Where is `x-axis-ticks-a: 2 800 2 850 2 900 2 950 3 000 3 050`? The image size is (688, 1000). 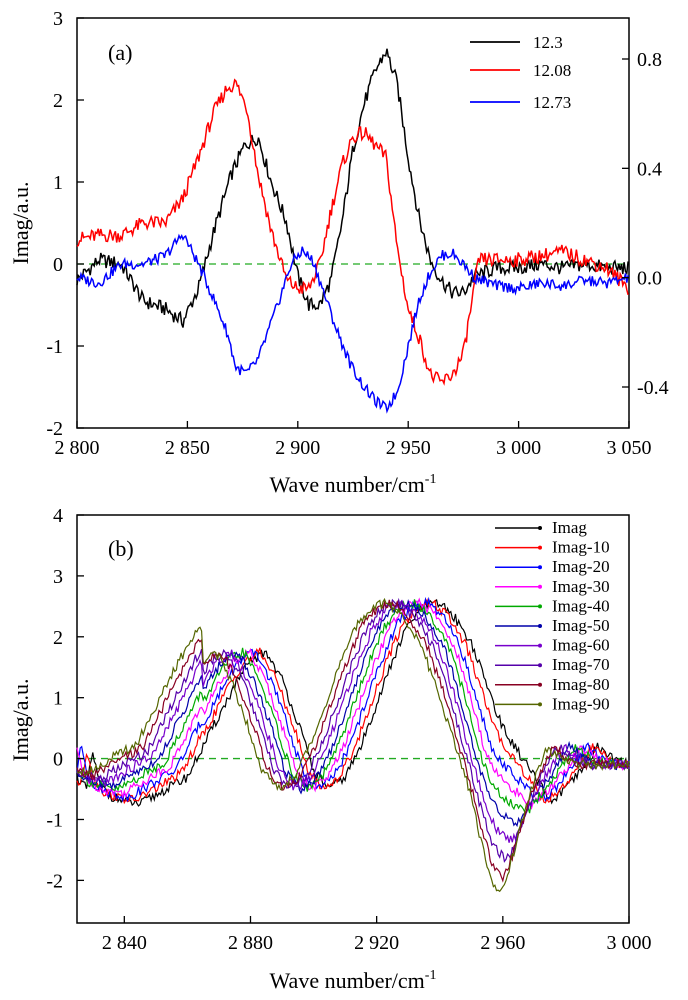
x-axis-ticks-a: 2 800 2 850 2 900 2 950 3 000 3 050 is located at coordinates (353, 440).